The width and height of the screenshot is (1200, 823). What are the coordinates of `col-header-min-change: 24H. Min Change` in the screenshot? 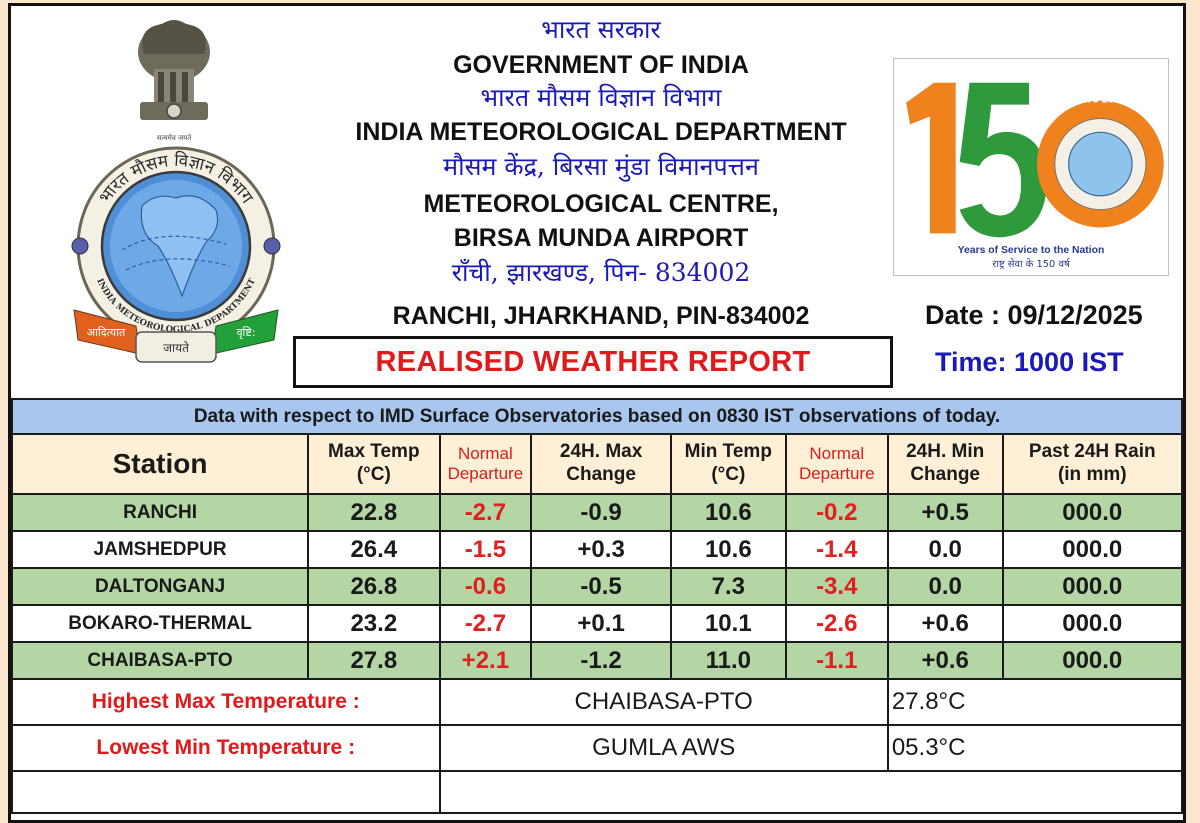 It's located at (945, 464).